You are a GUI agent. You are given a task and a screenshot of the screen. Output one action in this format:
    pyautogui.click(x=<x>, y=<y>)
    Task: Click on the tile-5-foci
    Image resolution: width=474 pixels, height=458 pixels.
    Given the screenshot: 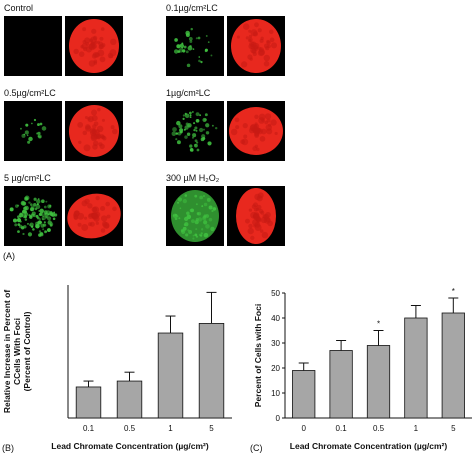 What is the action you would take?
    pyautogui.click(x=33, y=216)
    